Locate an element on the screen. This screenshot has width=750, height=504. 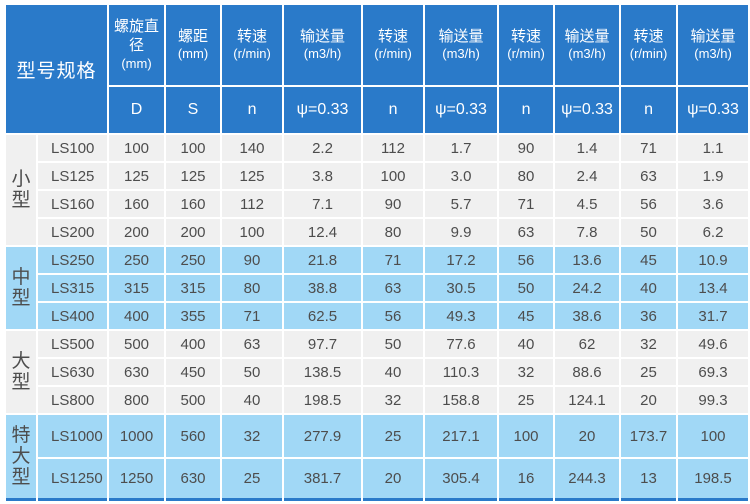
value-cell: 450 is located at coordinates (193, 372).